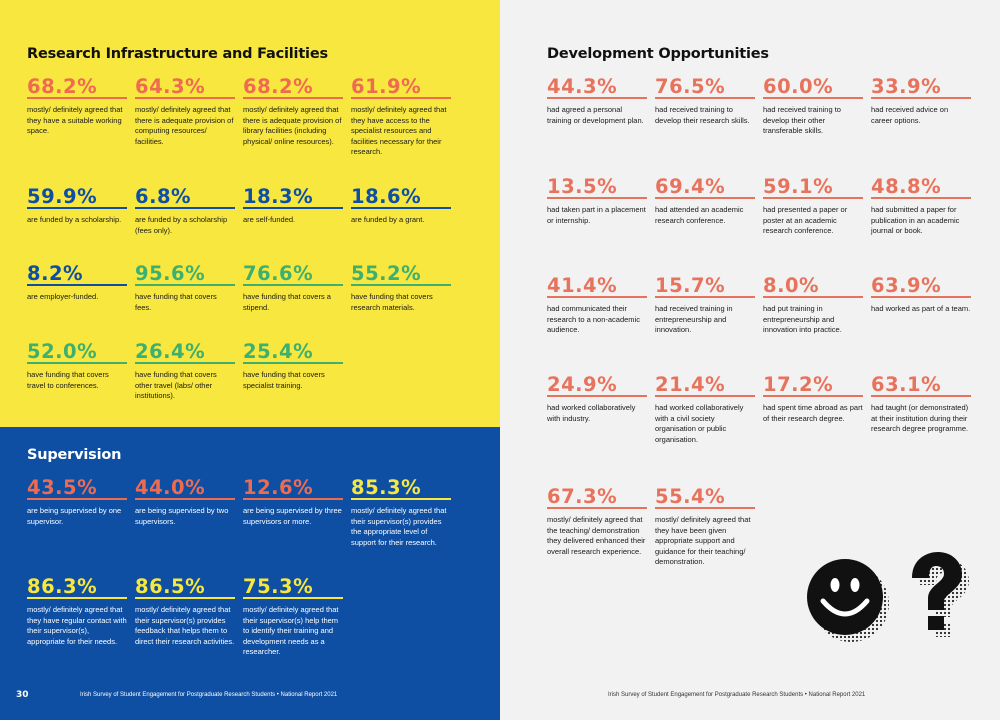 The height and width of the screenshot is (720, 1000). I want to click on stat-value: 17.2%, so click(813, 385).